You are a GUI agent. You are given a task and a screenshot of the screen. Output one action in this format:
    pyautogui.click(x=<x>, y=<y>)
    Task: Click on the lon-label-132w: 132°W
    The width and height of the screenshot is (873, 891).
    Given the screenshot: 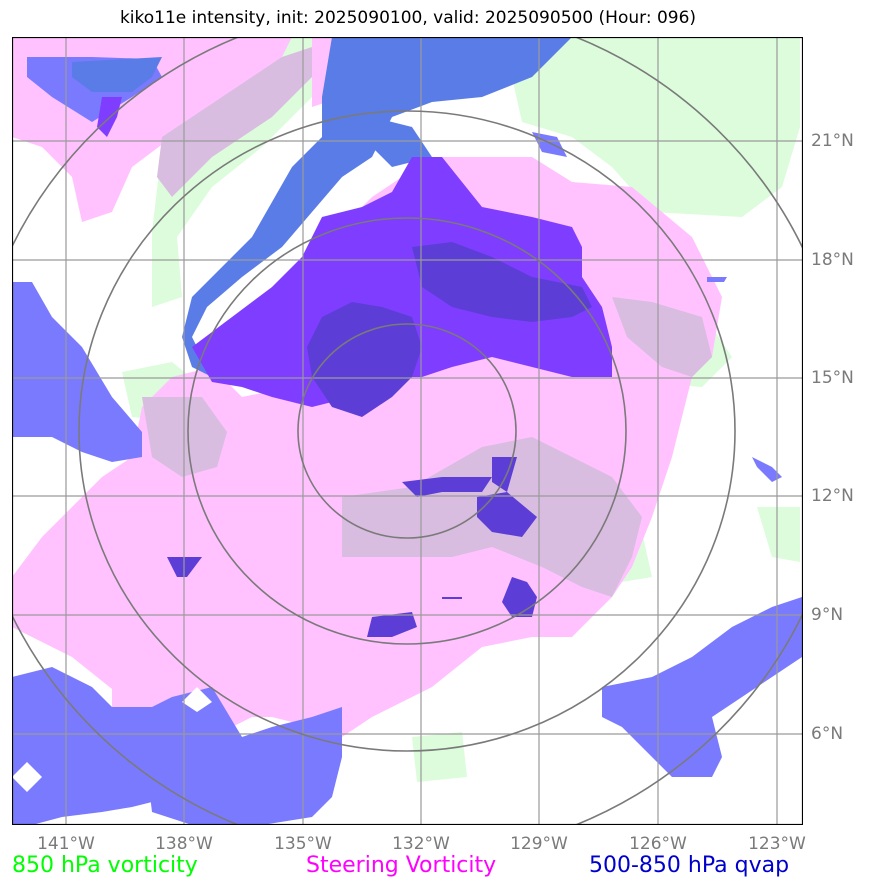 What is the action you would take?
    pyautogui.click(x=421, y=844)
    